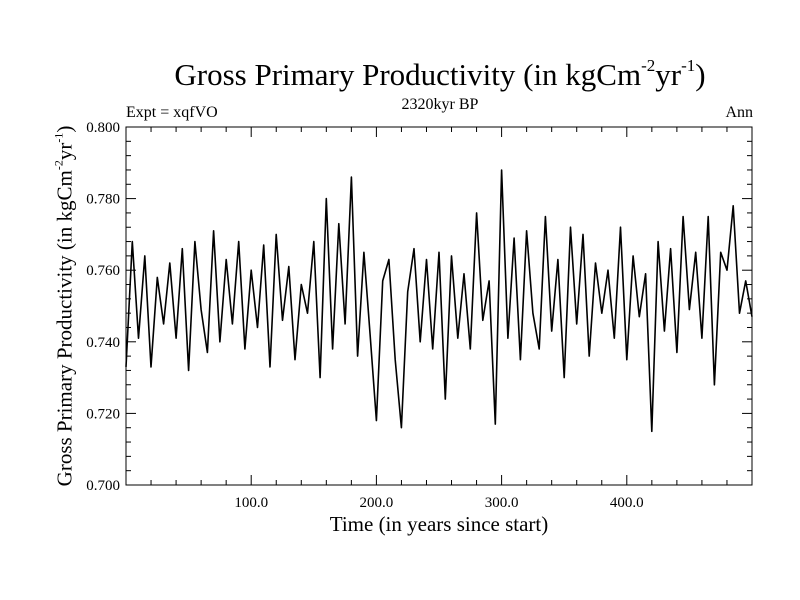 The height and width of the screenshot is (600, 800). What do you see at coordinates (627, 503) in the screenshot?
I see `x-tick-label: 400.0` at bounding box center [627, 503].